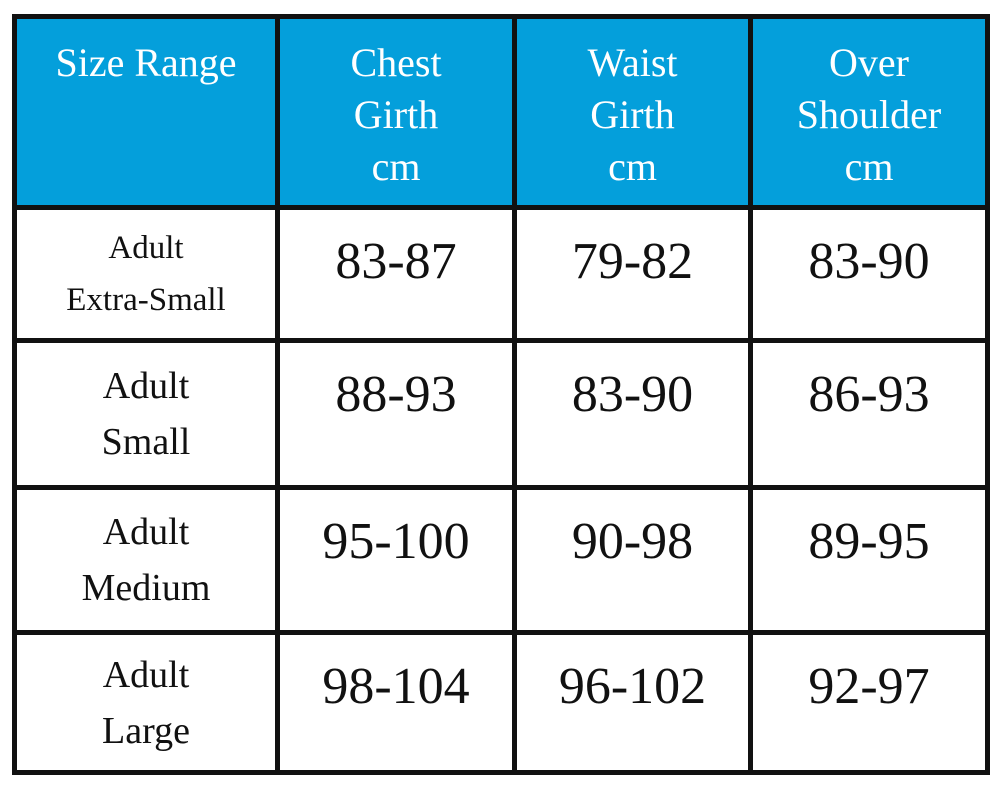  What do you see at coordinates (396, 274) in the screenshot?
I see `value-cell: 83-87` at bounding box center [396, 274].